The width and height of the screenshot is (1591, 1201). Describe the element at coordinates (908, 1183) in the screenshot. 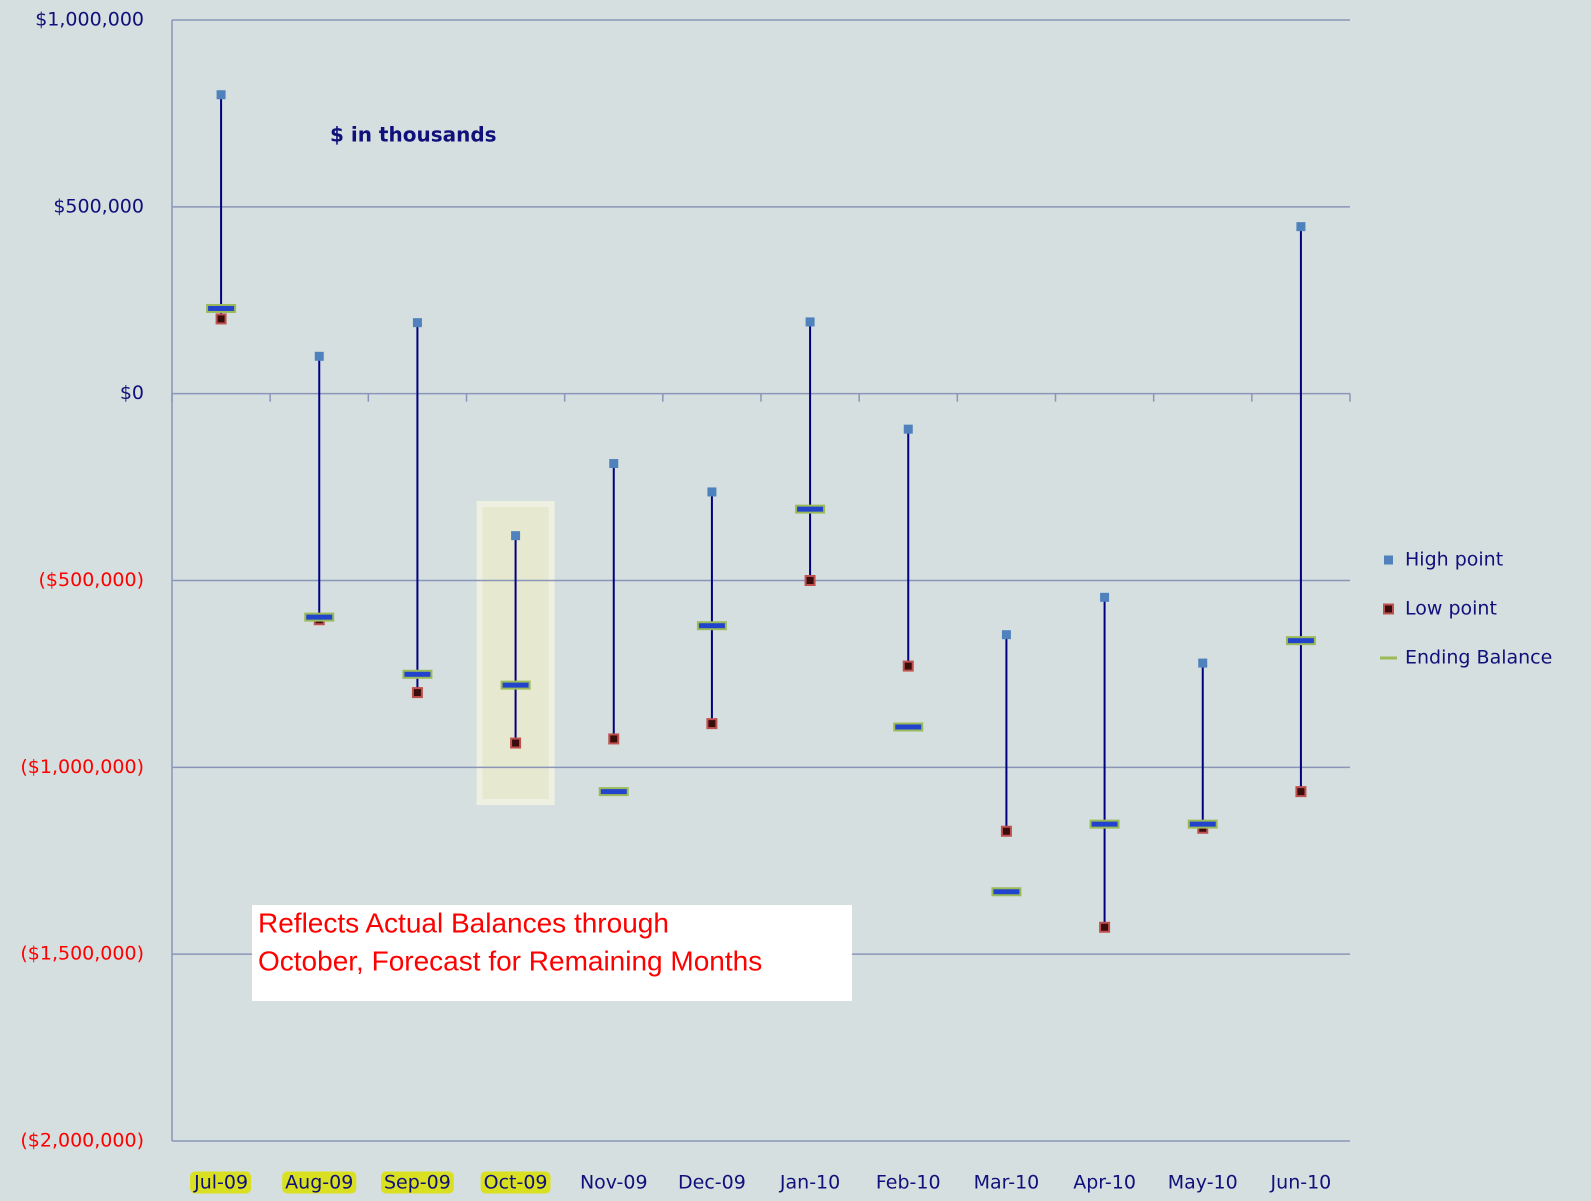

I see `x-tick-label: Feb-10` at that location.